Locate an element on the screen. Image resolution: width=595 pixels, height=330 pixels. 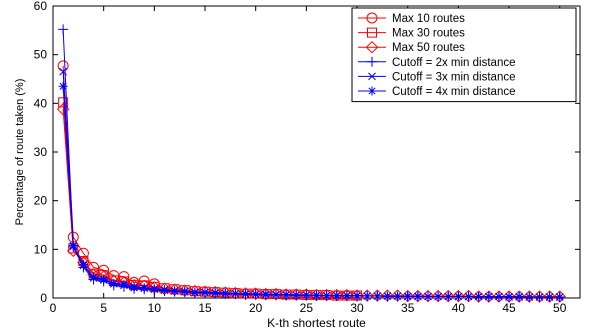
x-tick-label: 0 is located at coordinates (53, 308).